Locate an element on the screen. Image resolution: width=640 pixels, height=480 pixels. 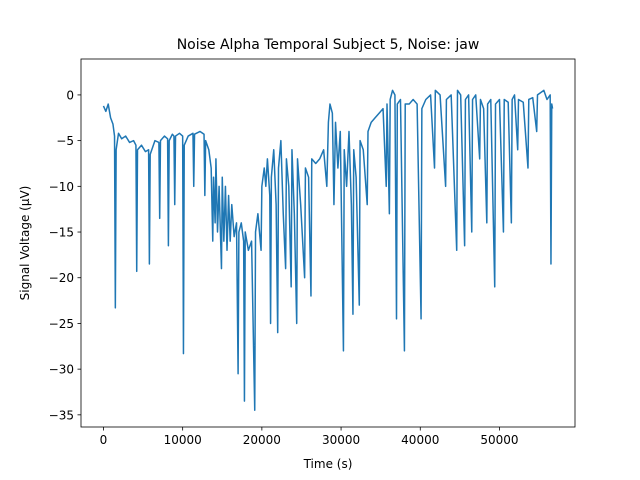
y-tick-label: −15 is located at coordinates (61, 233).